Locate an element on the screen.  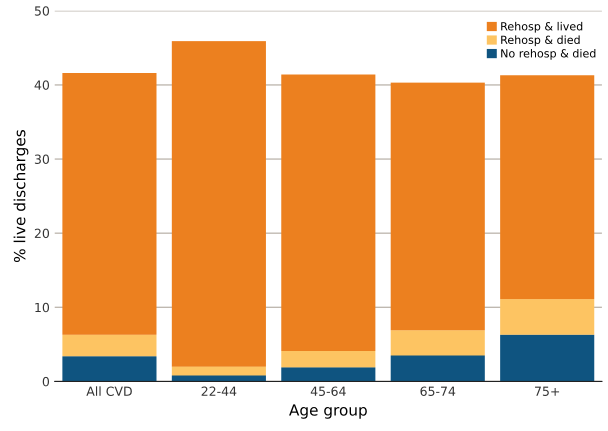
y-tick-label: 0 is located at coordinates (46, 381).